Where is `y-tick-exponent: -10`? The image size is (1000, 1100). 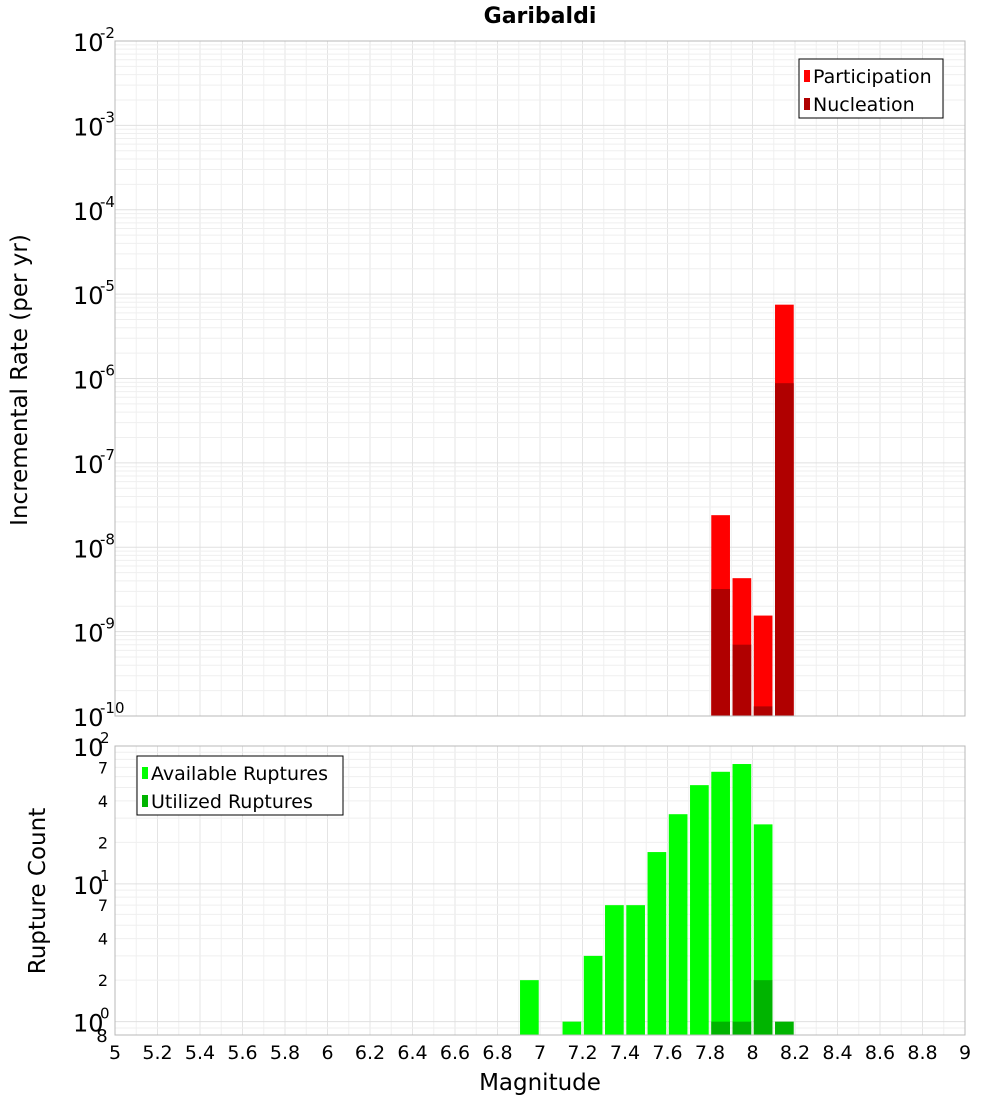
y-tick-exponent: -10 is located at coordinates (112, 708).